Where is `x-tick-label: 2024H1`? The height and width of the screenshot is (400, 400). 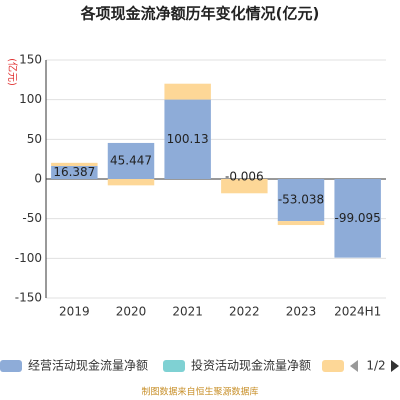
x-tick-label: 2024H1 is located at coordinates (357, 312).